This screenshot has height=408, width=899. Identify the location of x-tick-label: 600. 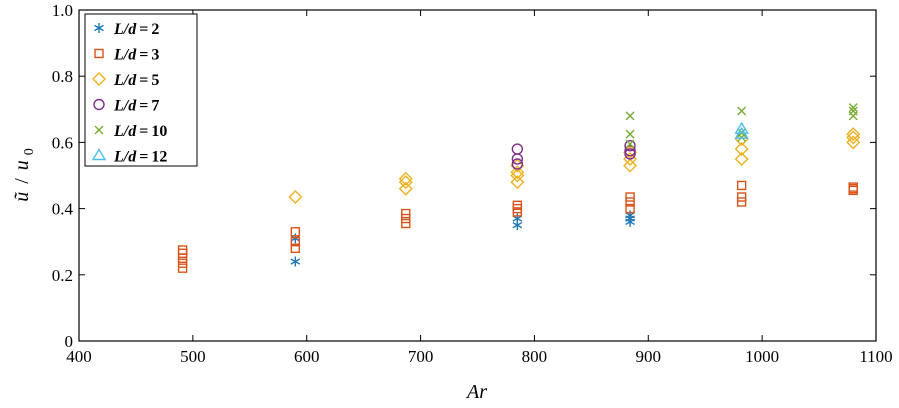
(307, 356).